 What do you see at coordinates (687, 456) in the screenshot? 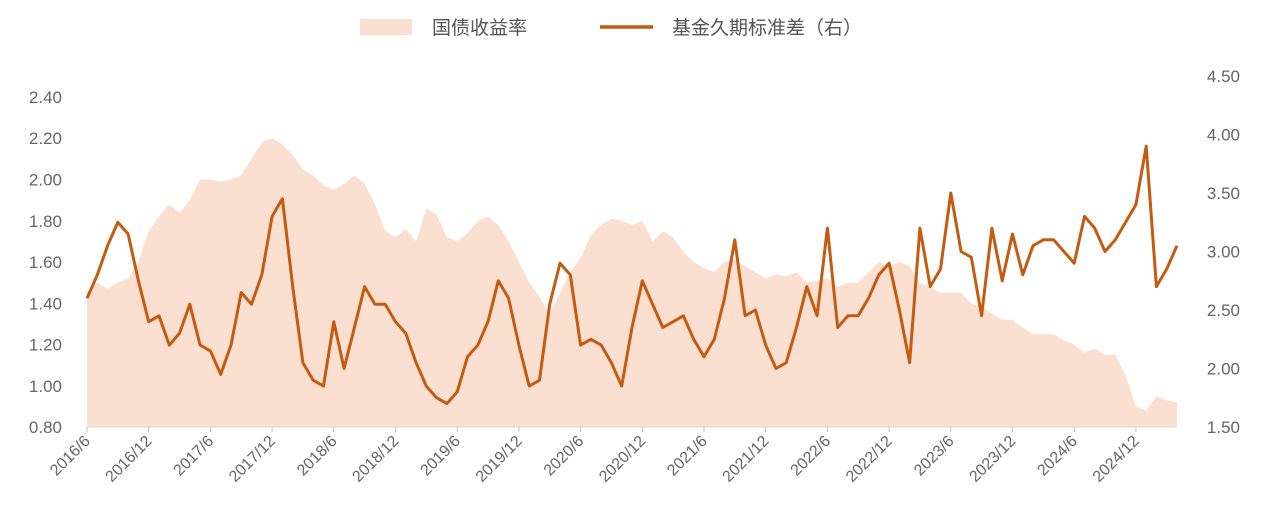
I see `x-tick-label: 2021/6` at bounding box center [687, 456].